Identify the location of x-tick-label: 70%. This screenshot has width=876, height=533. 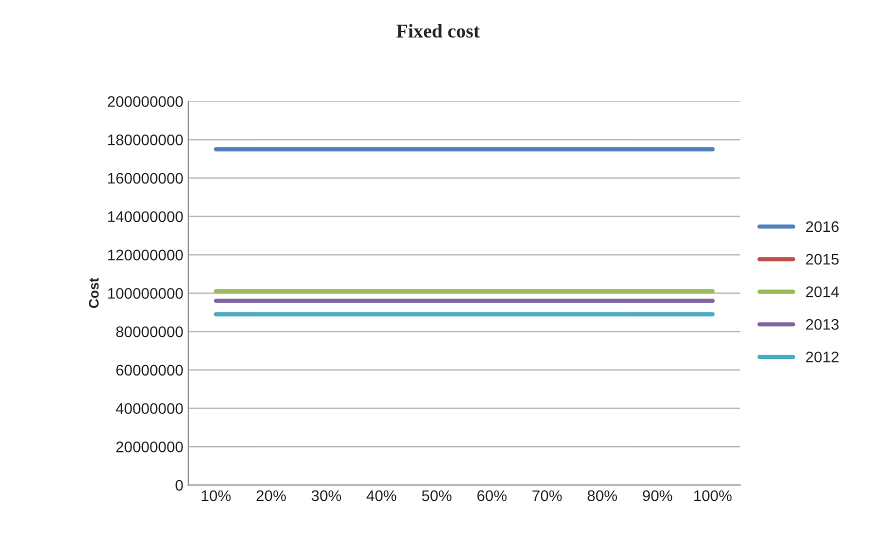
(547, 496).